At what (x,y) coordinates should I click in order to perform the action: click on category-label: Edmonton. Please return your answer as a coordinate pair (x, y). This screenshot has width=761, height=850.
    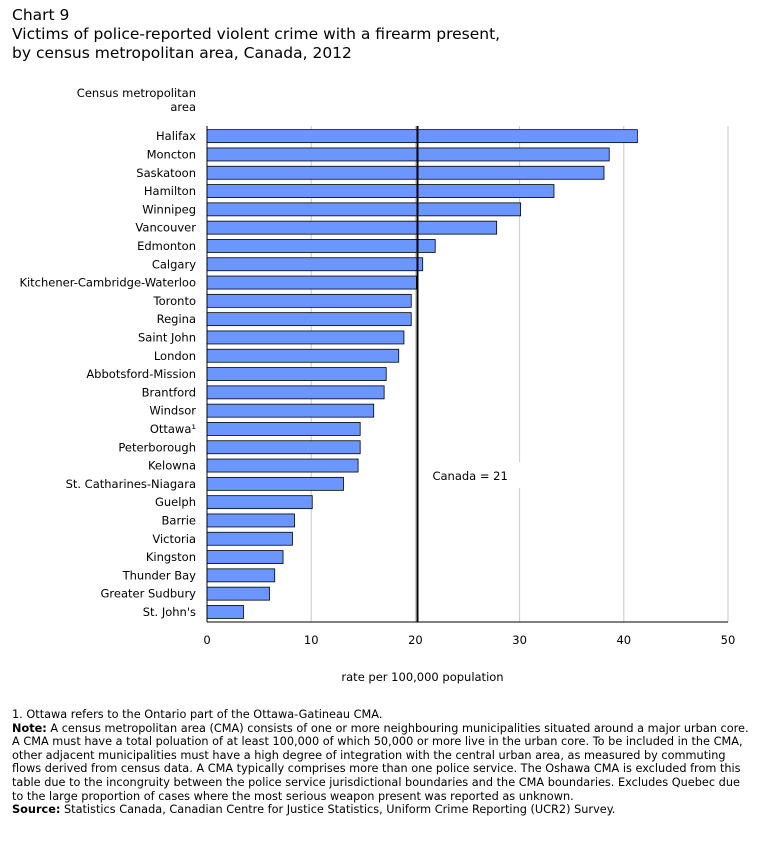
    Looking at the image, I should click on (166, 246).